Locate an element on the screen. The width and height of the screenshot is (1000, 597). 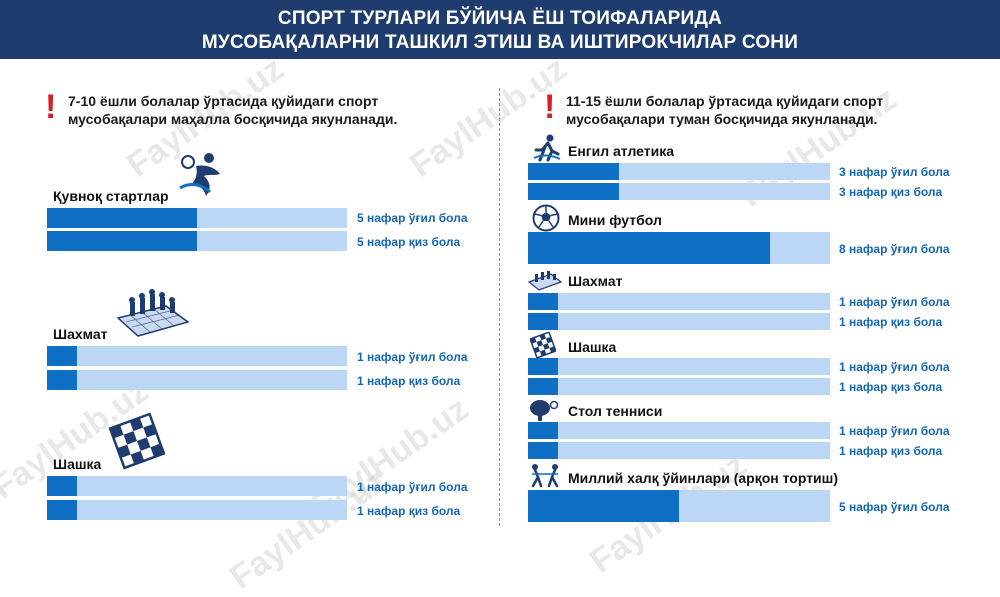
category-title: Қувноқ стартлар is located at coordinates (111, 196).